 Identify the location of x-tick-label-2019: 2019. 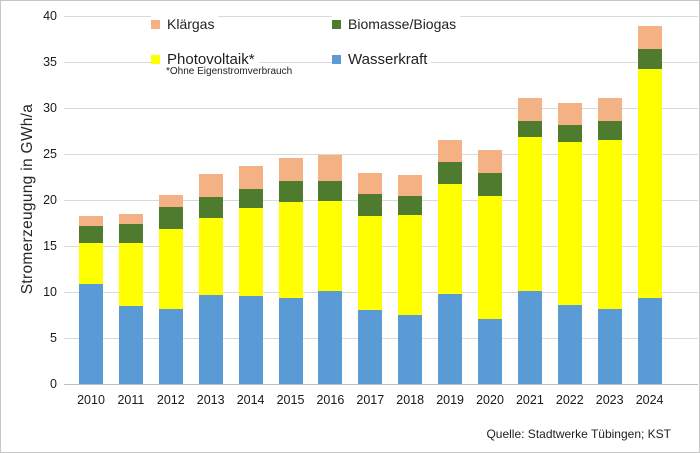
(450, 400).